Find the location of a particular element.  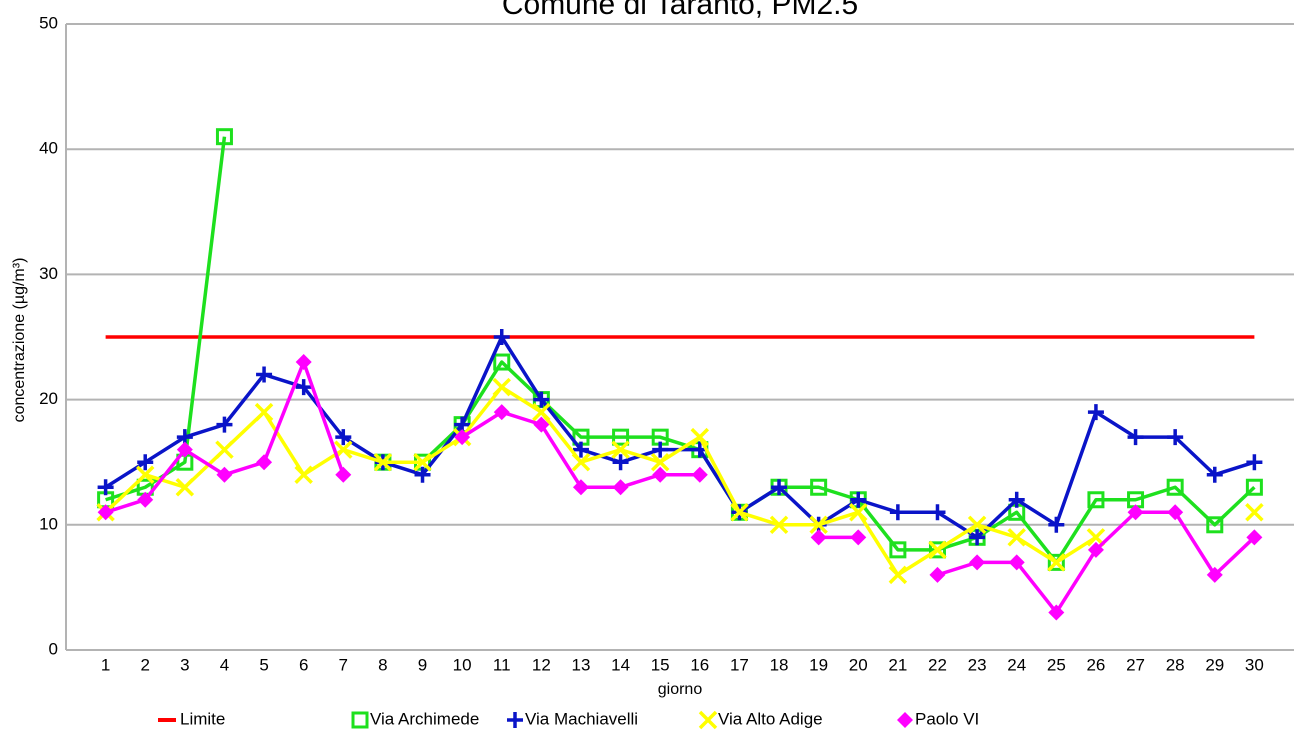

y-tick-label: 50 is located at coordinates (48, 22).